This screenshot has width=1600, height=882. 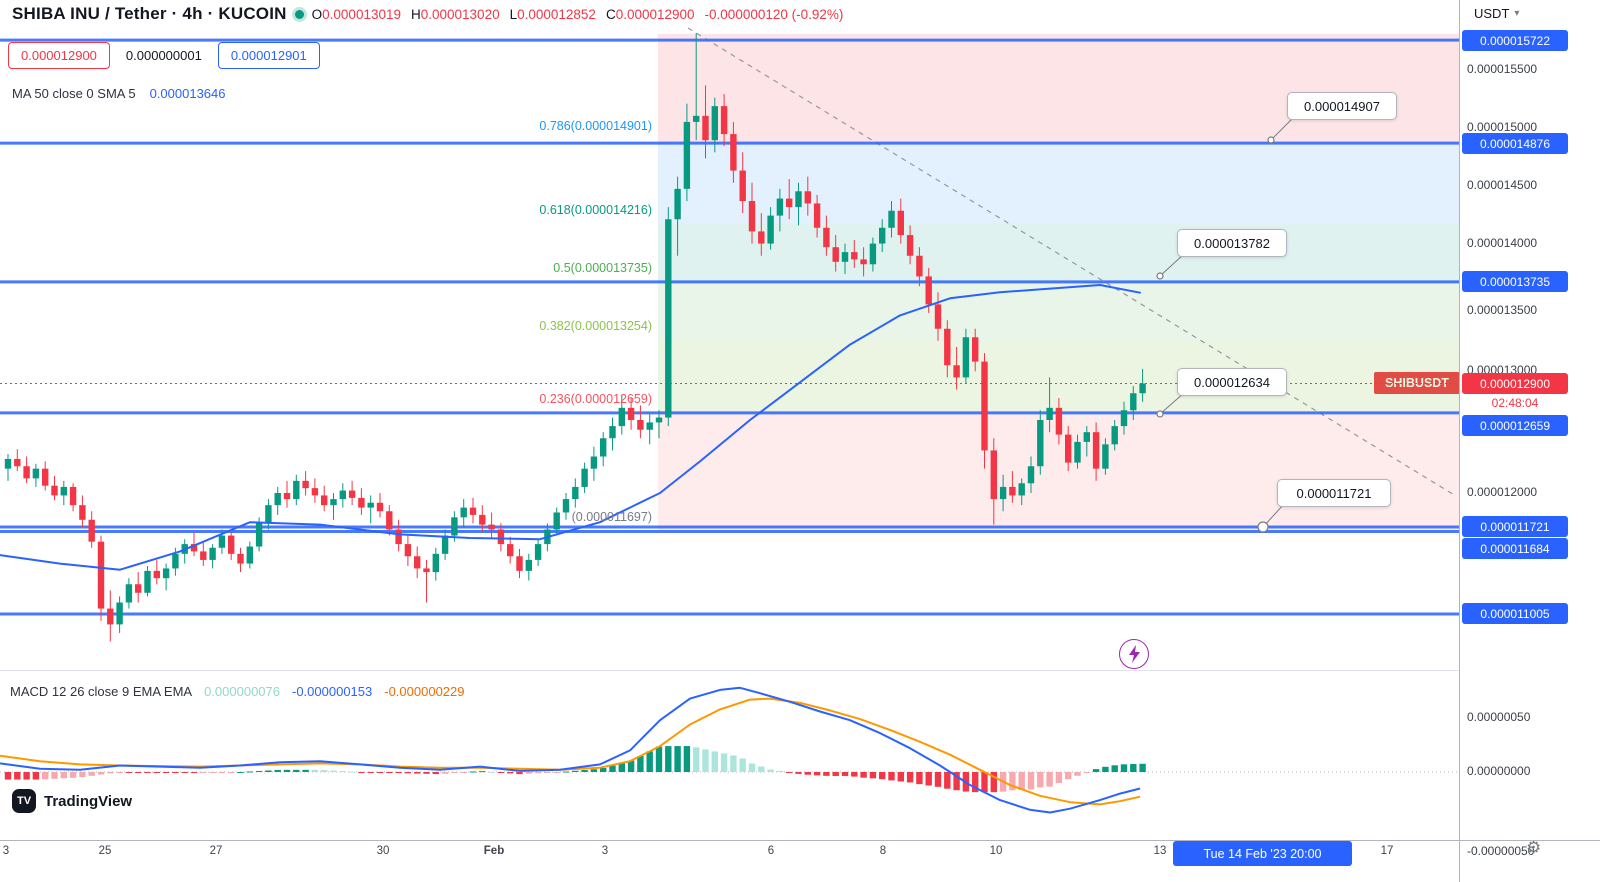 What do you see at coordinates (595, 399) in the screenshot?
I see `fib-label-236: 0.236(0.000012659)` at bounding box center [595, 399].